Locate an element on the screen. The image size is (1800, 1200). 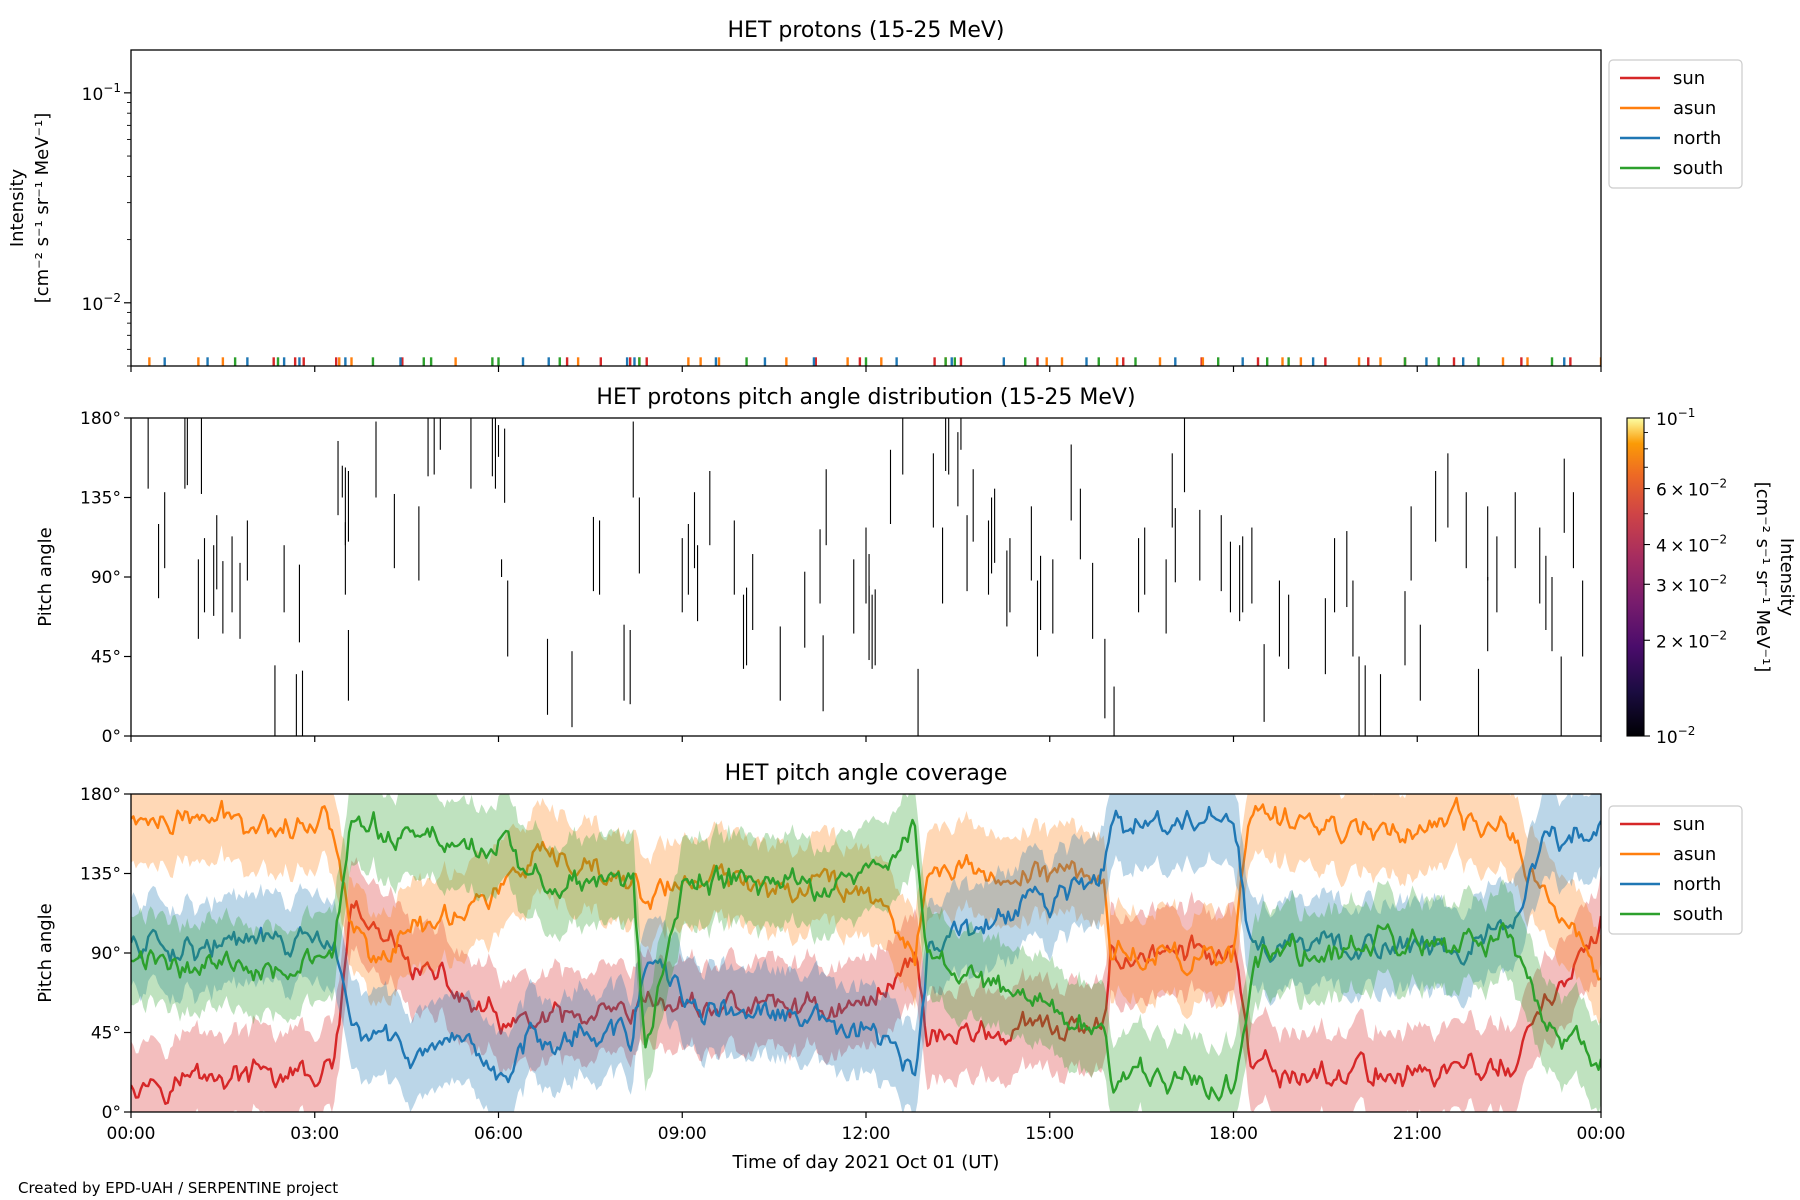
y-tick-label: 10⁻¹ is located at coordinates (101, 93).